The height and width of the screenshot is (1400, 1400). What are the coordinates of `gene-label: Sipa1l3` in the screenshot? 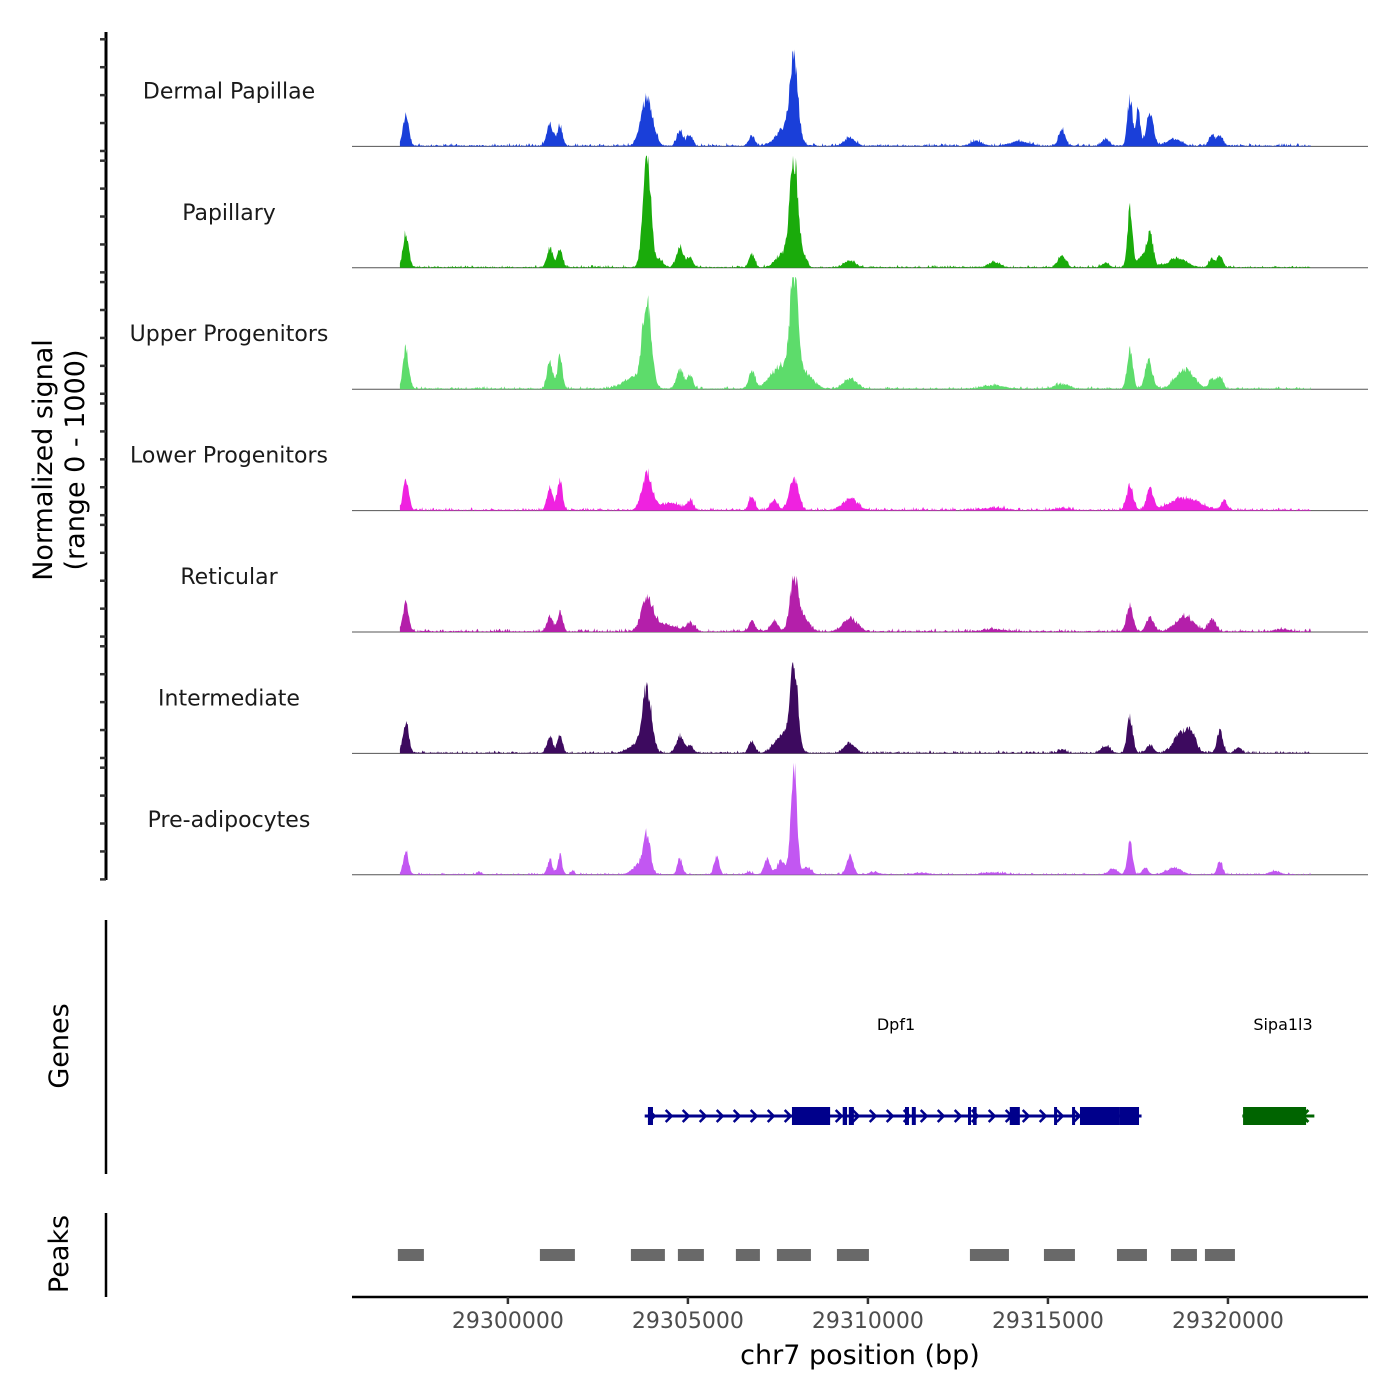 It's located at (1282, 1024).